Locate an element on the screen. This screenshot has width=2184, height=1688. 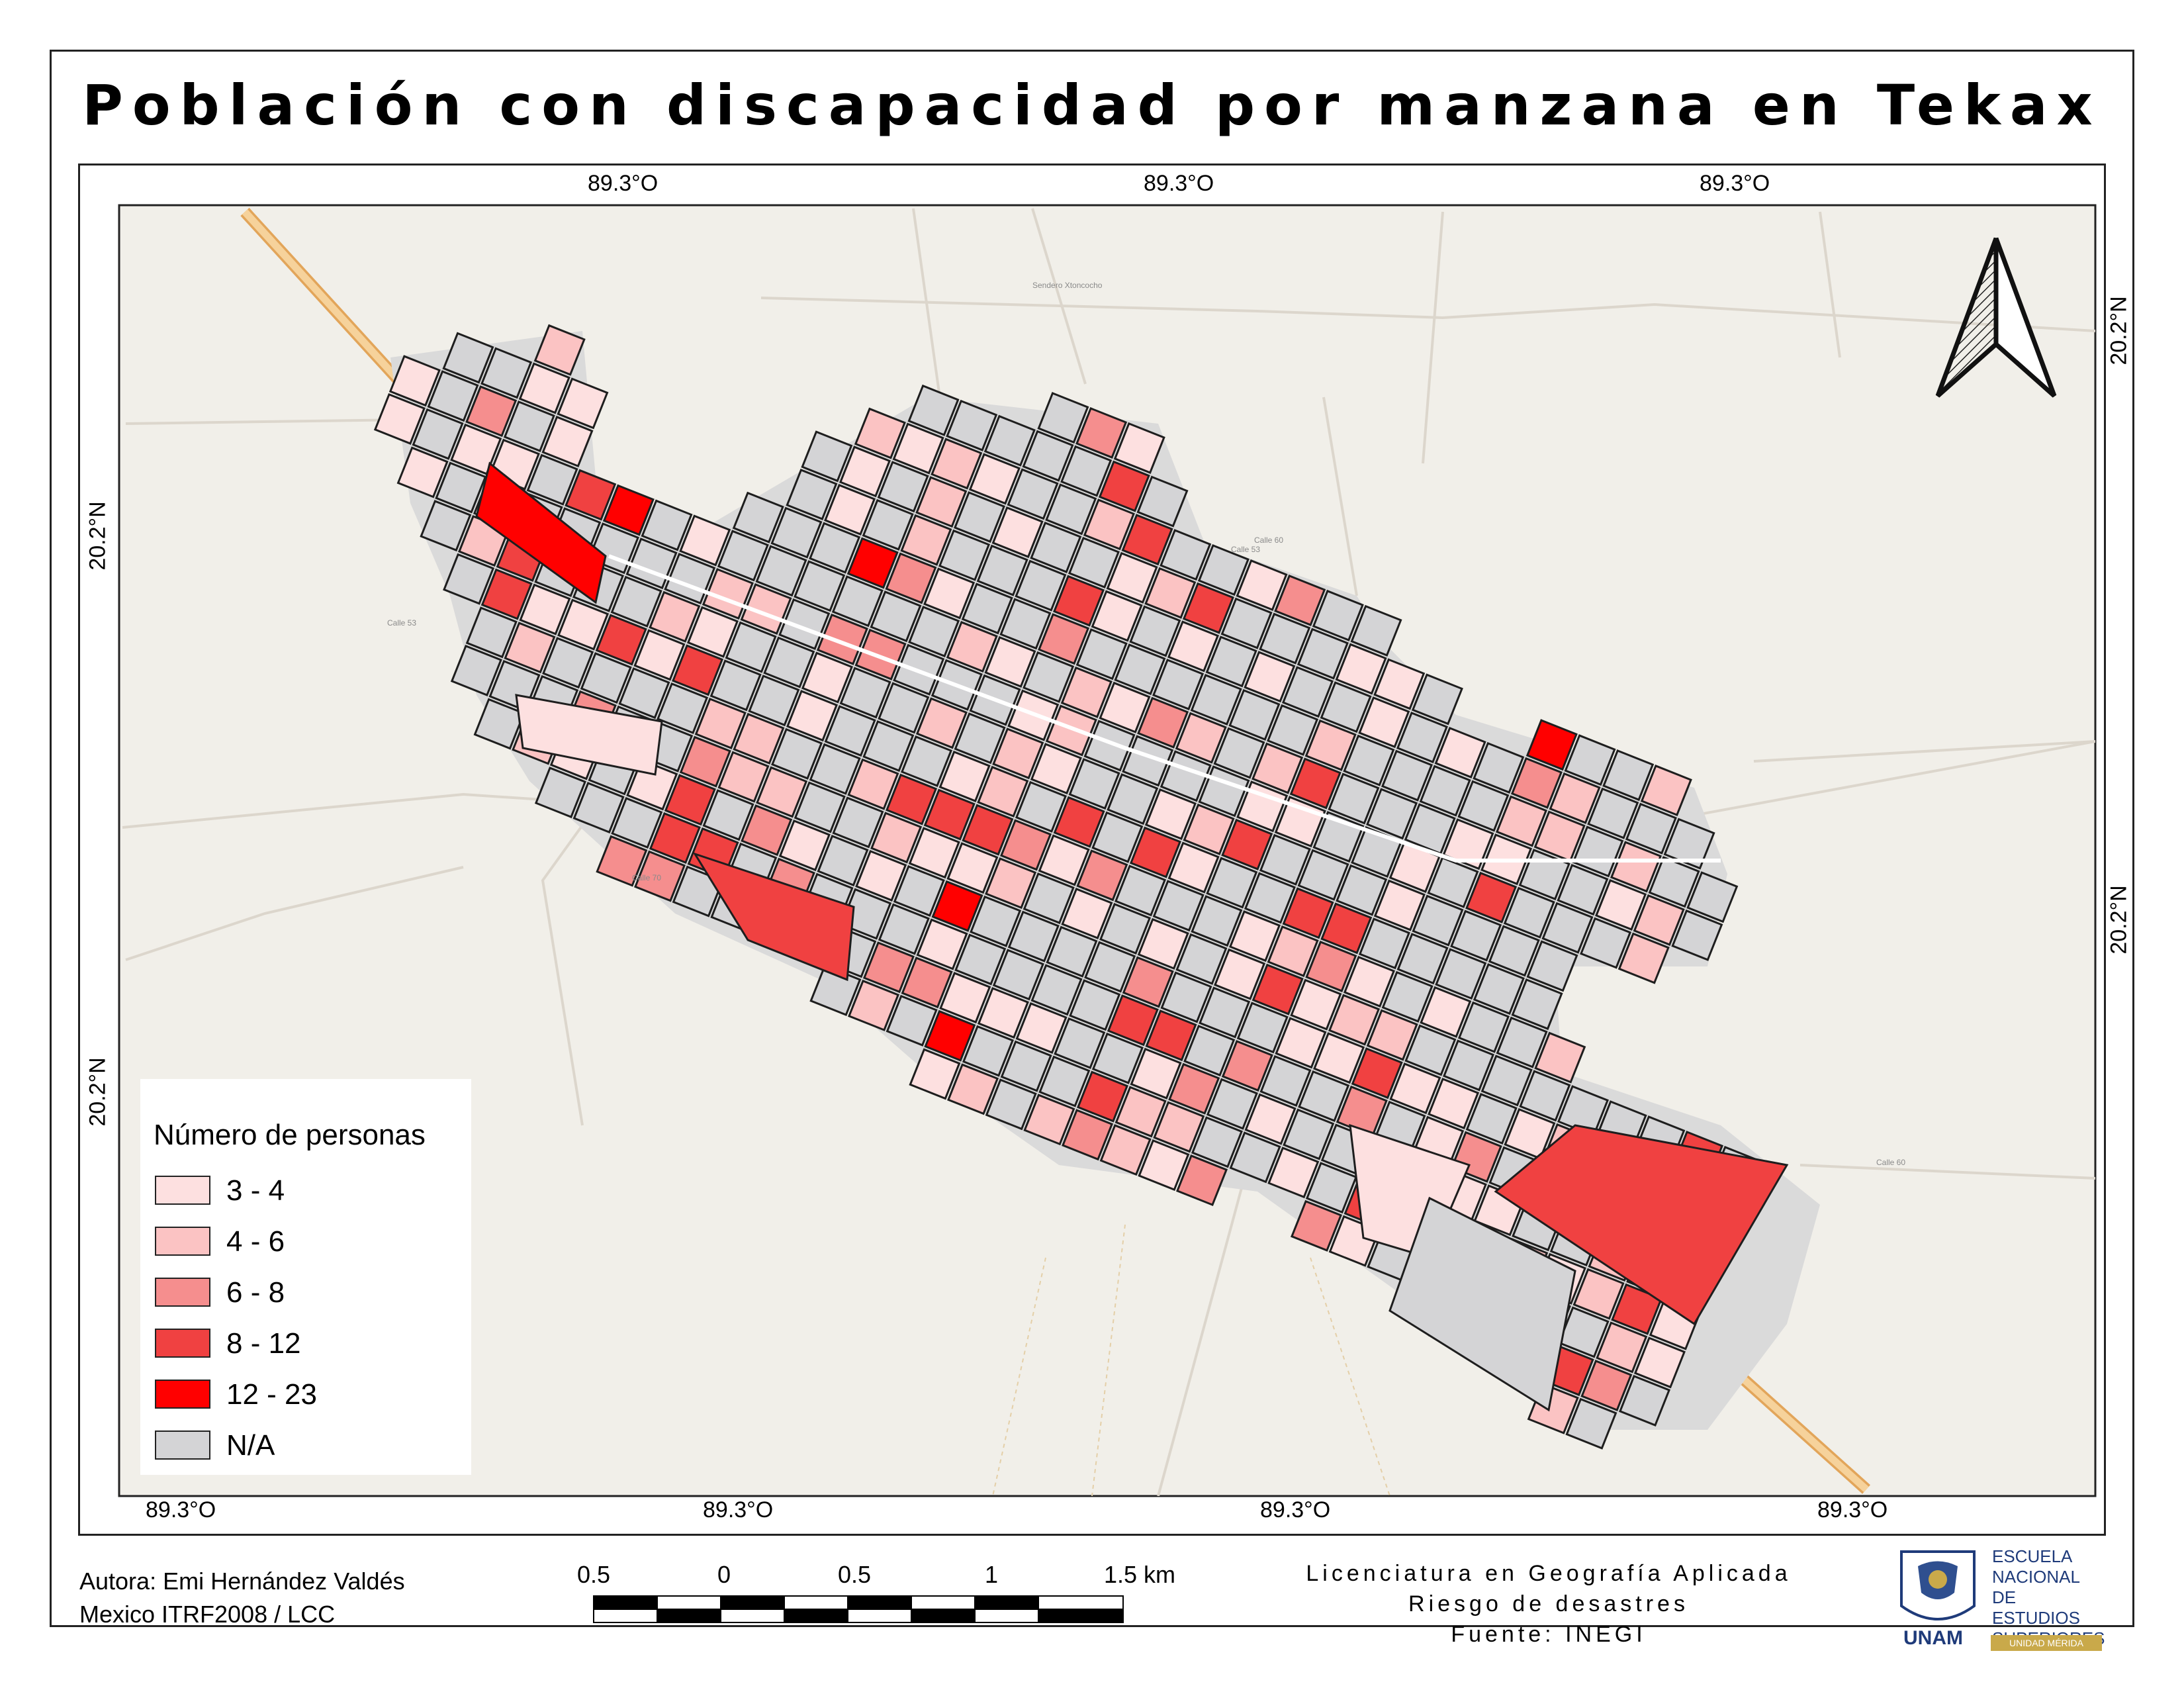
legend-label-6: N/A is located at coordinates (251, 1445).